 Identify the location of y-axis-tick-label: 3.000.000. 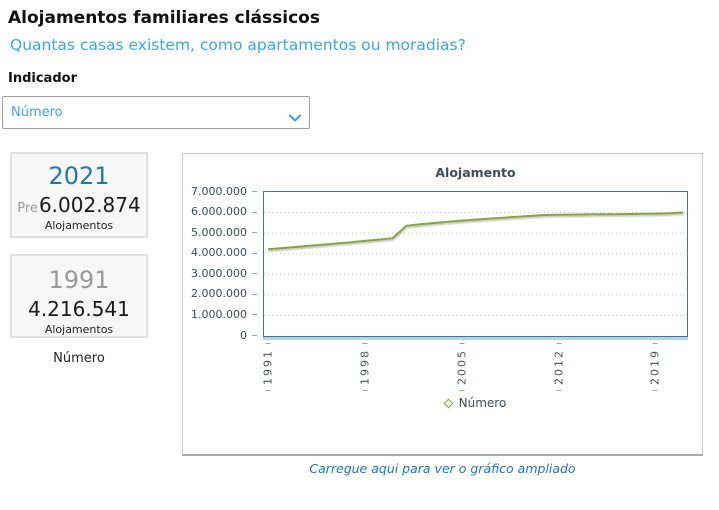
(219, 273).